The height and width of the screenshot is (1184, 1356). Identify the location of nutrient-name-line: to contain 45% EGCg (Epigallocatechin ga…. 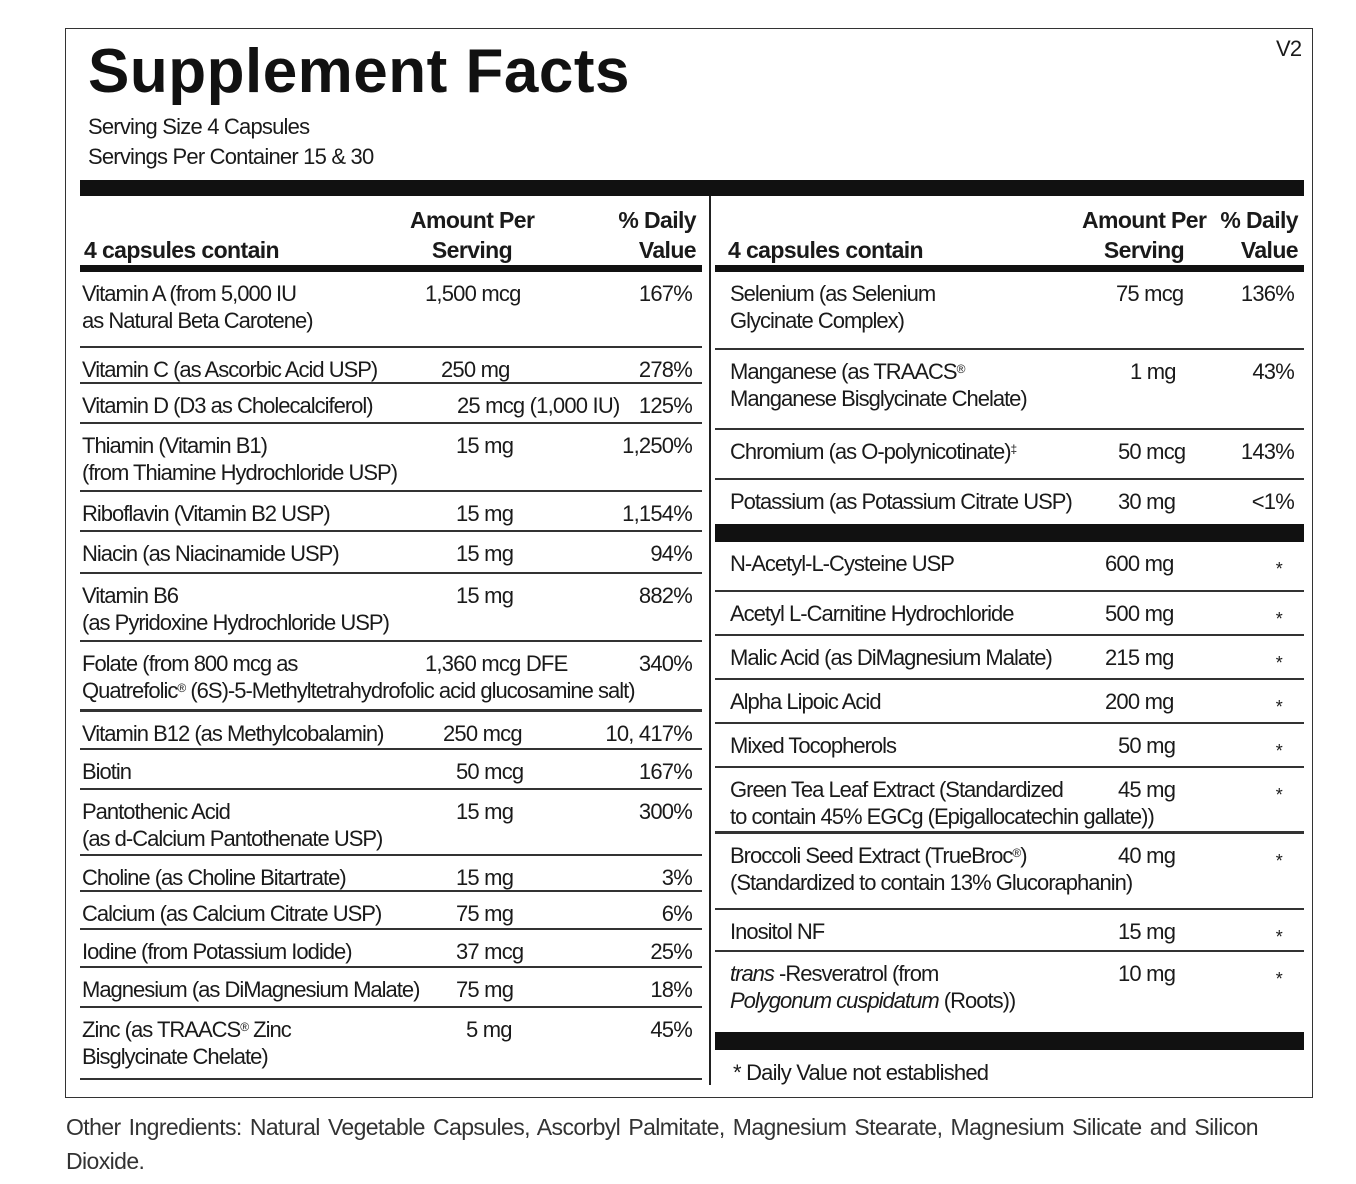
(942, 816).